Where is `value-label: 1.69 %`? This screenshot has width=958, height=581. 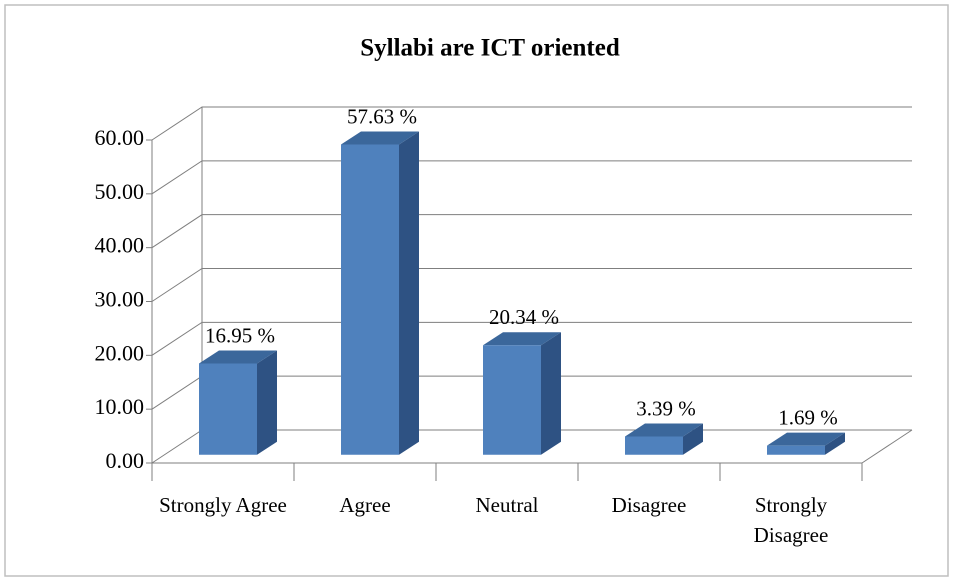 value-label: 1.69 % is located at coordinates (808, 417).